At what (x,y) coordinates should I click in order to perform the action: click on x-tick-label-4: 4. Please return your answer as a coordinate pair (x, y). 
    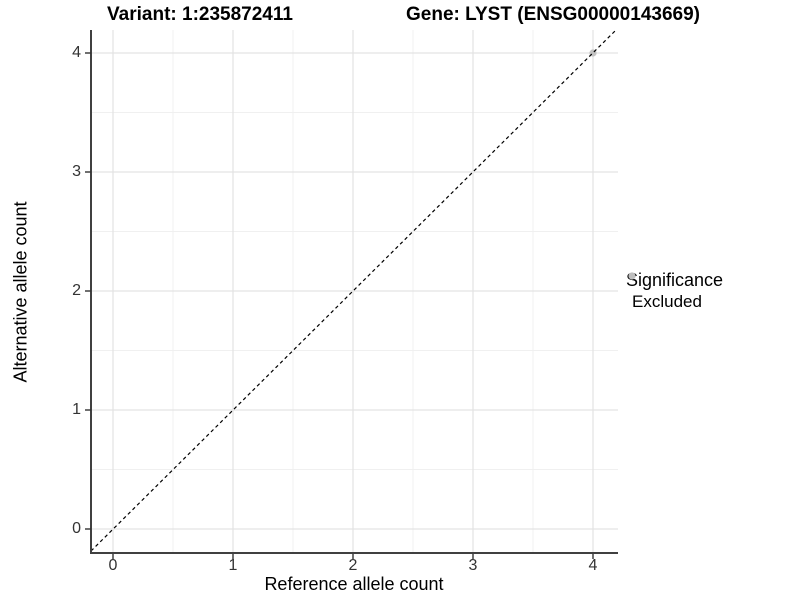
    Looking at the image, I should click on (593, 565).